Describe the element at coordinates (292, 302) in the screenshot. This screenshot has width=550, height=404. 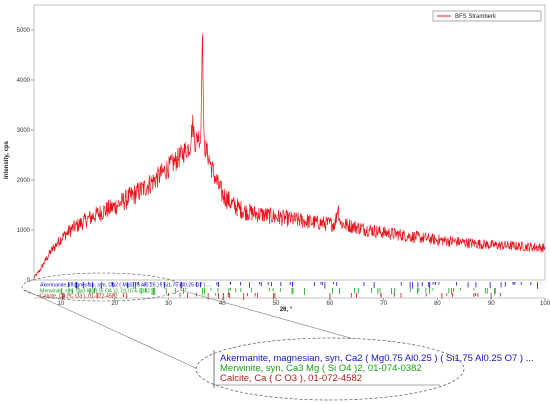
I see `x-axis: 10 20 30 40 50 60 70 80 90 100` at that location.